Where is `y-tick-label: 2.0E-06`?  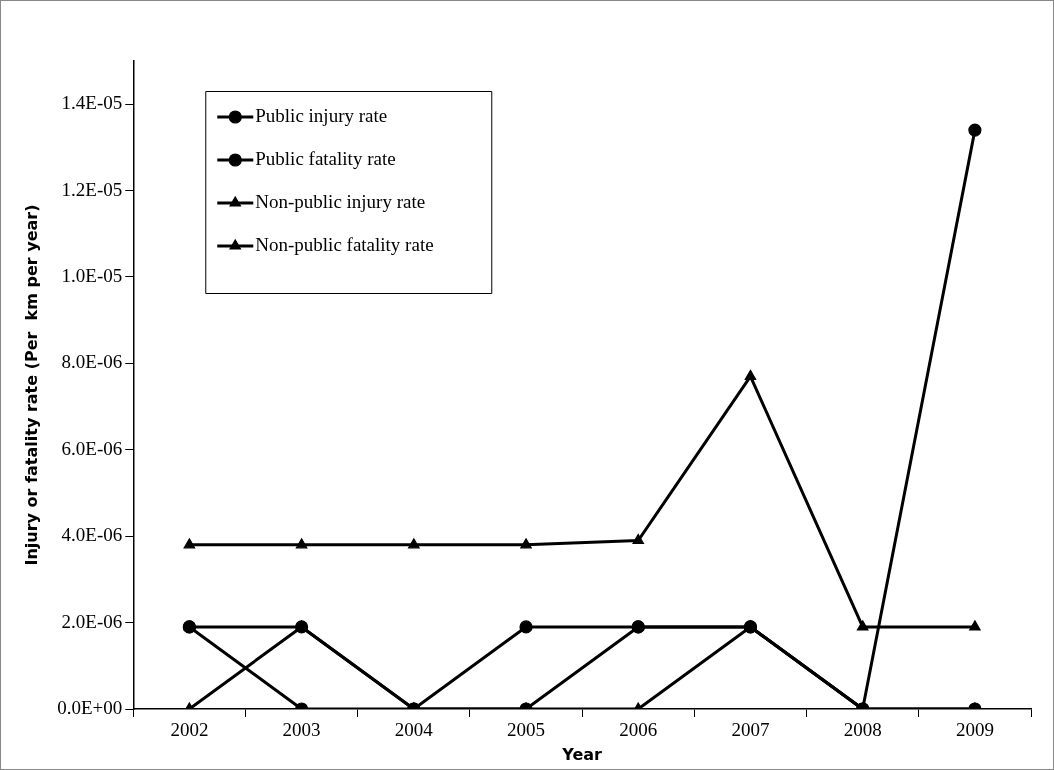
y-tick-label: 2.0E-06 is located at coordinates (92, 621).